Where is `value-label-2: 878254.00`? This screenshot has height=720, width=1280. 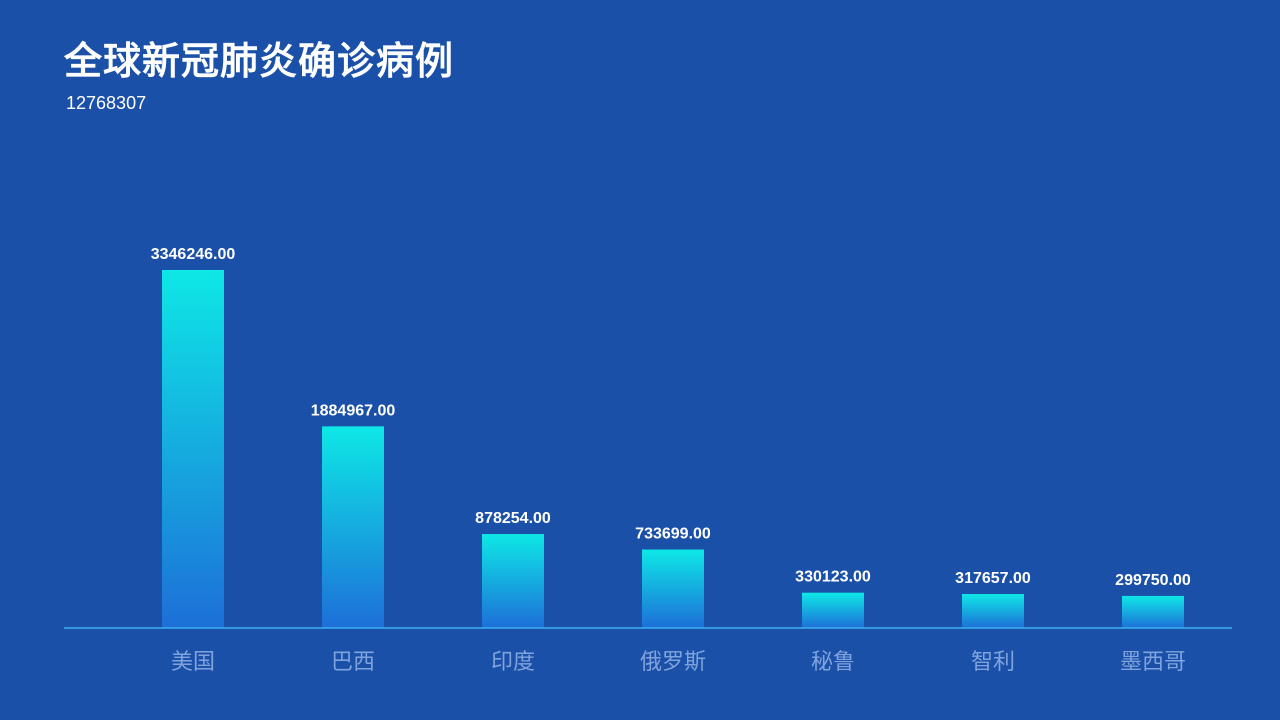 value-label-2: 878254.00 is located at coordinates (513, 518).